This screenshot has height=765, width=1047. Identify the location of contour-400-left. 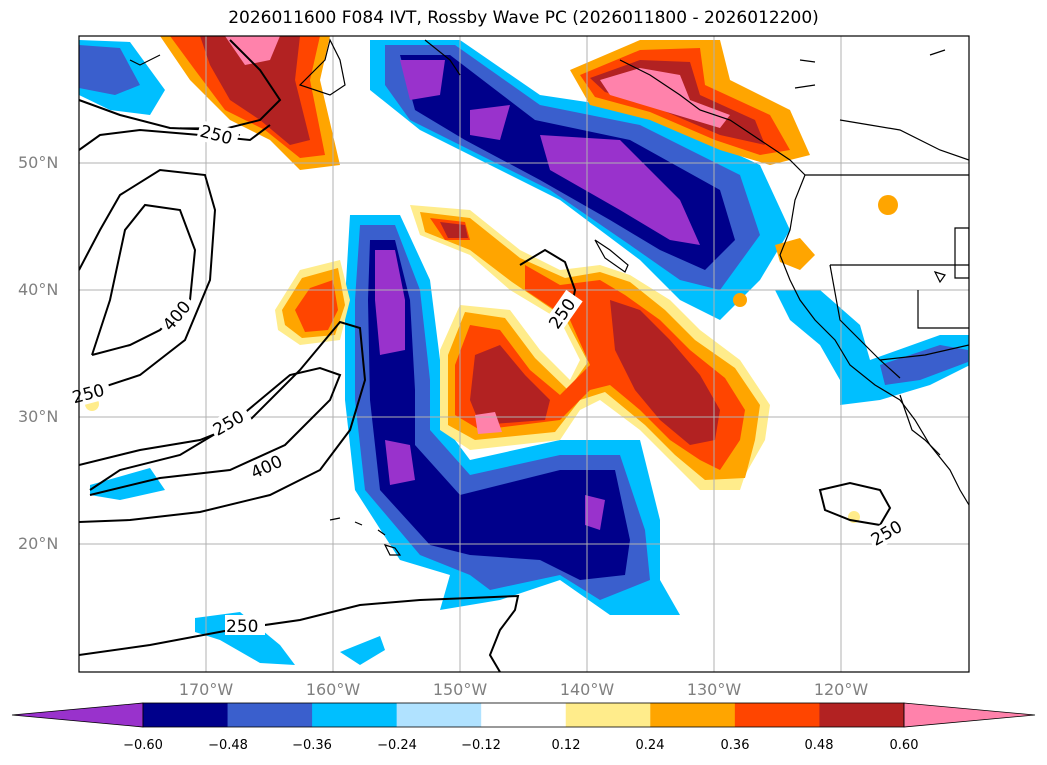
(144, 279).